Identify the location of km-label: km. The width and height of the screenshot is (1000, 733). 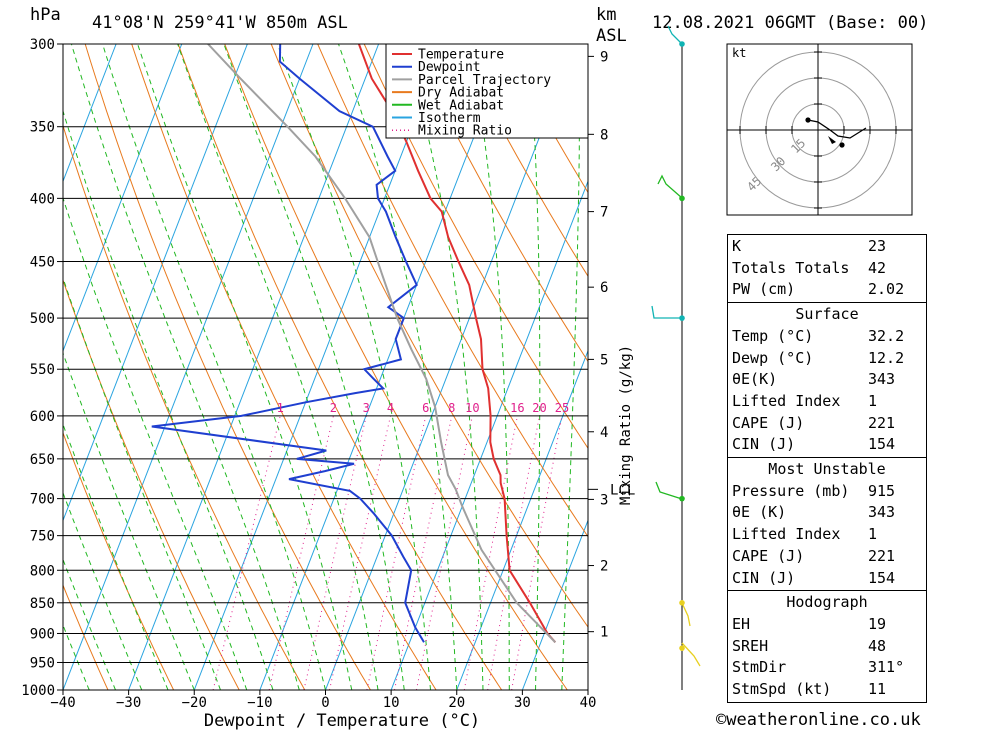
(606, 15).